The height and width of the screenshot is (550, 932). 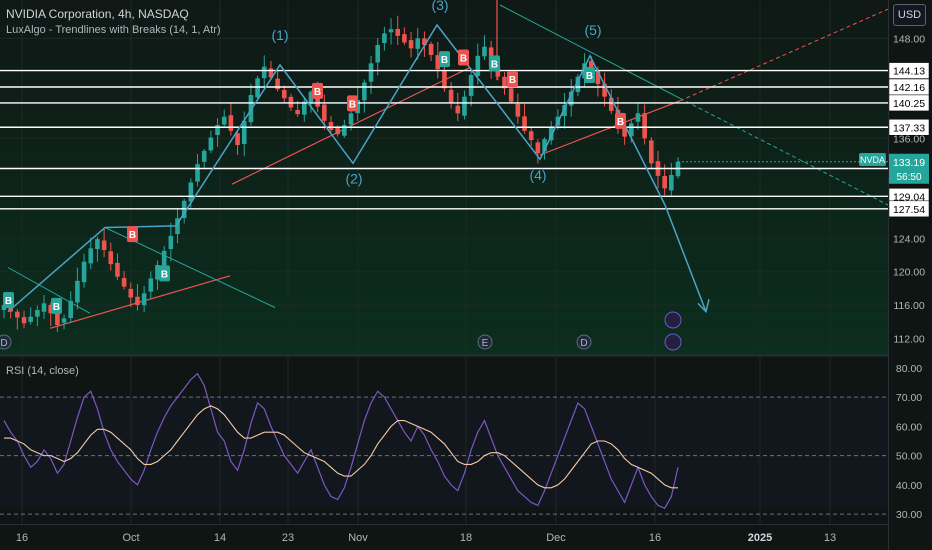 I want to click on rsi-axis: 80.00 70.00 60.00 50.00 40.00 30.00, so click(x=909, y=442).